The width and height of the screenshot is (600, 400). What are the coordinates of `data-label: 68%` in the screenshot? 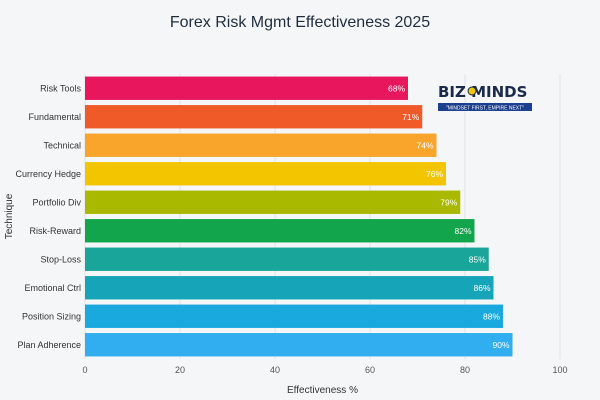 It's located at (396, 88).